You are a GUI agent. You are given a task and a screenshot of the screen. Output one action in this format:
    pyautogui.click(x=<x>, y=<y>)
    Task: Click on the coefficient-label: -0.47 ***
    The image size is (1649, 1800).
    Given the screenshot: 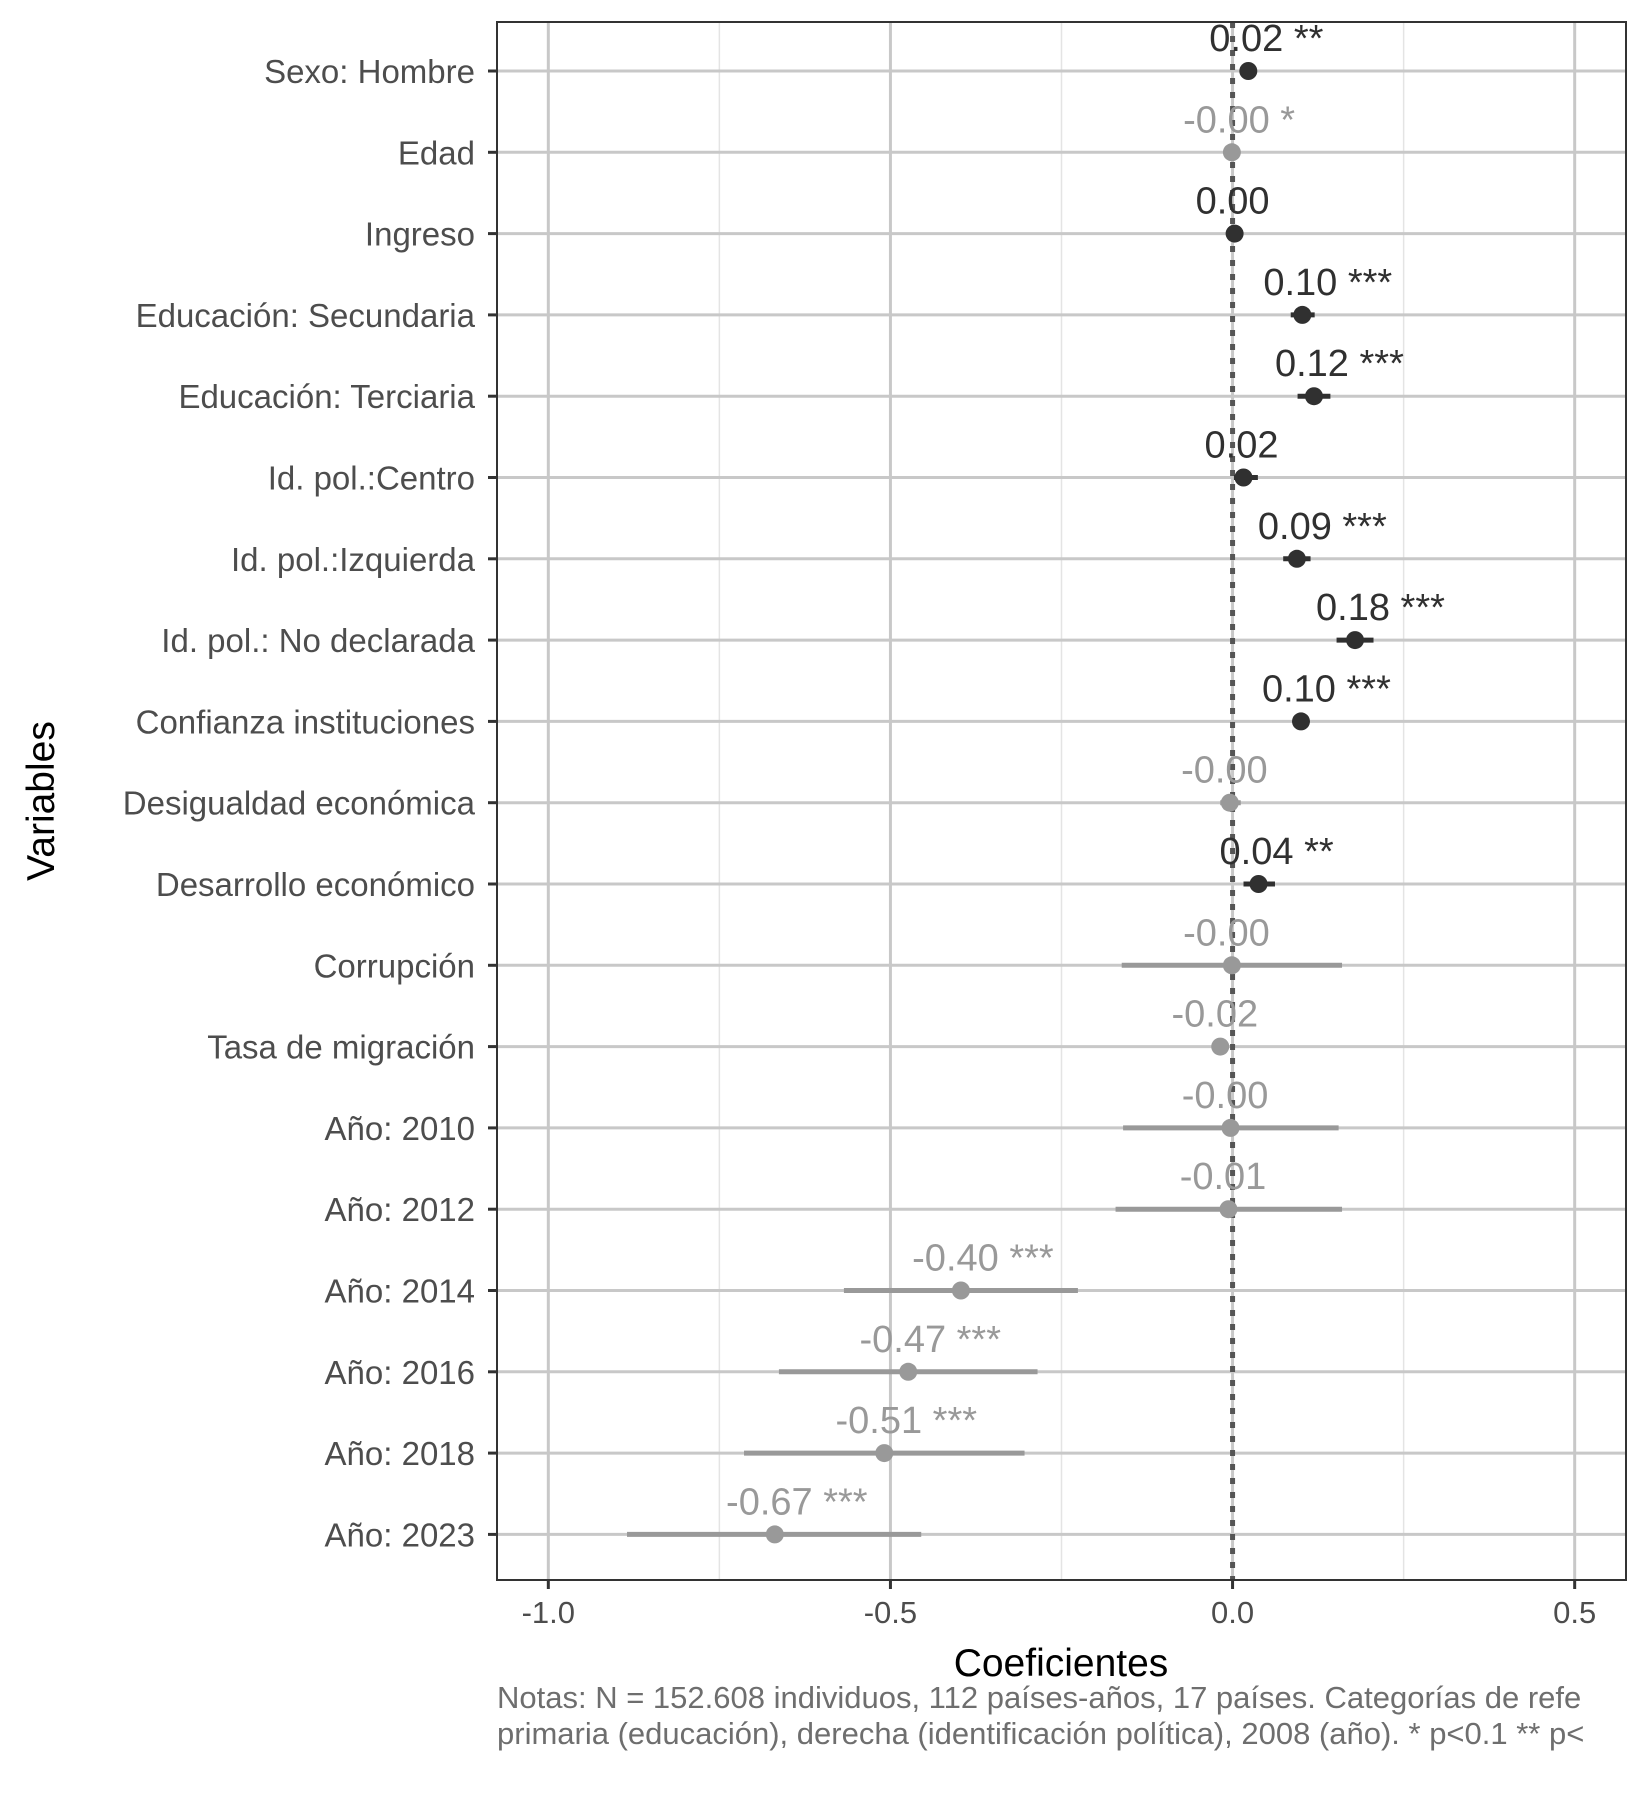 What is the action you would take?
    pyautogui.click(x=930, y=1340)
    